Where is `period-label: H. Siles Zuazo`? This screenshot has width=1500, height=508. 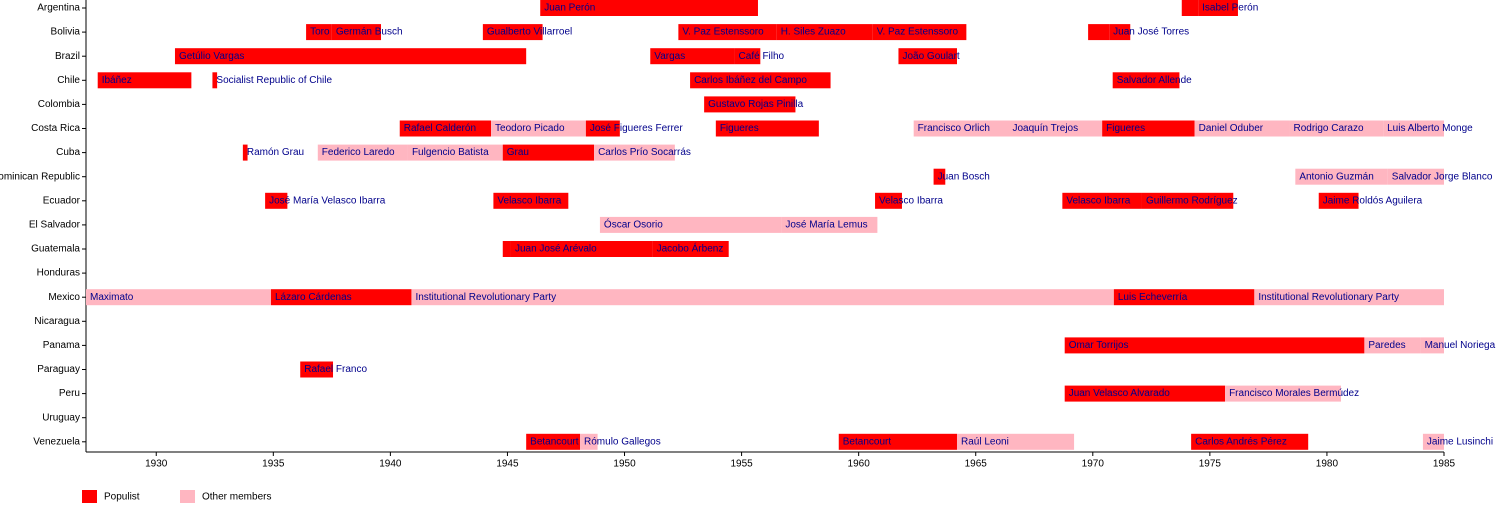 period-label: H. Siles Zuazo is located at coordinates (813, 32).